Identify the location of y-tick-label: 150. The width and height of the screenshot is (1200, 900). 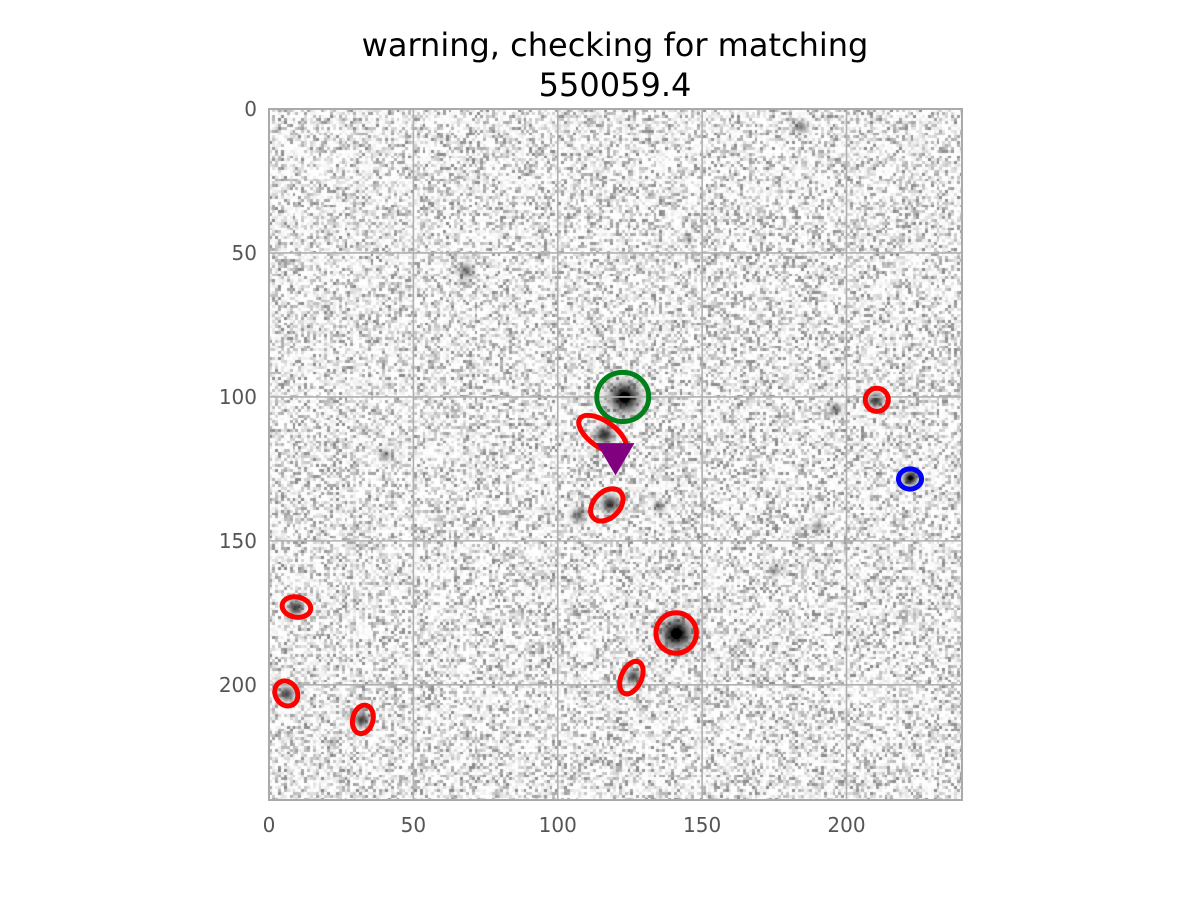
(238, 541).